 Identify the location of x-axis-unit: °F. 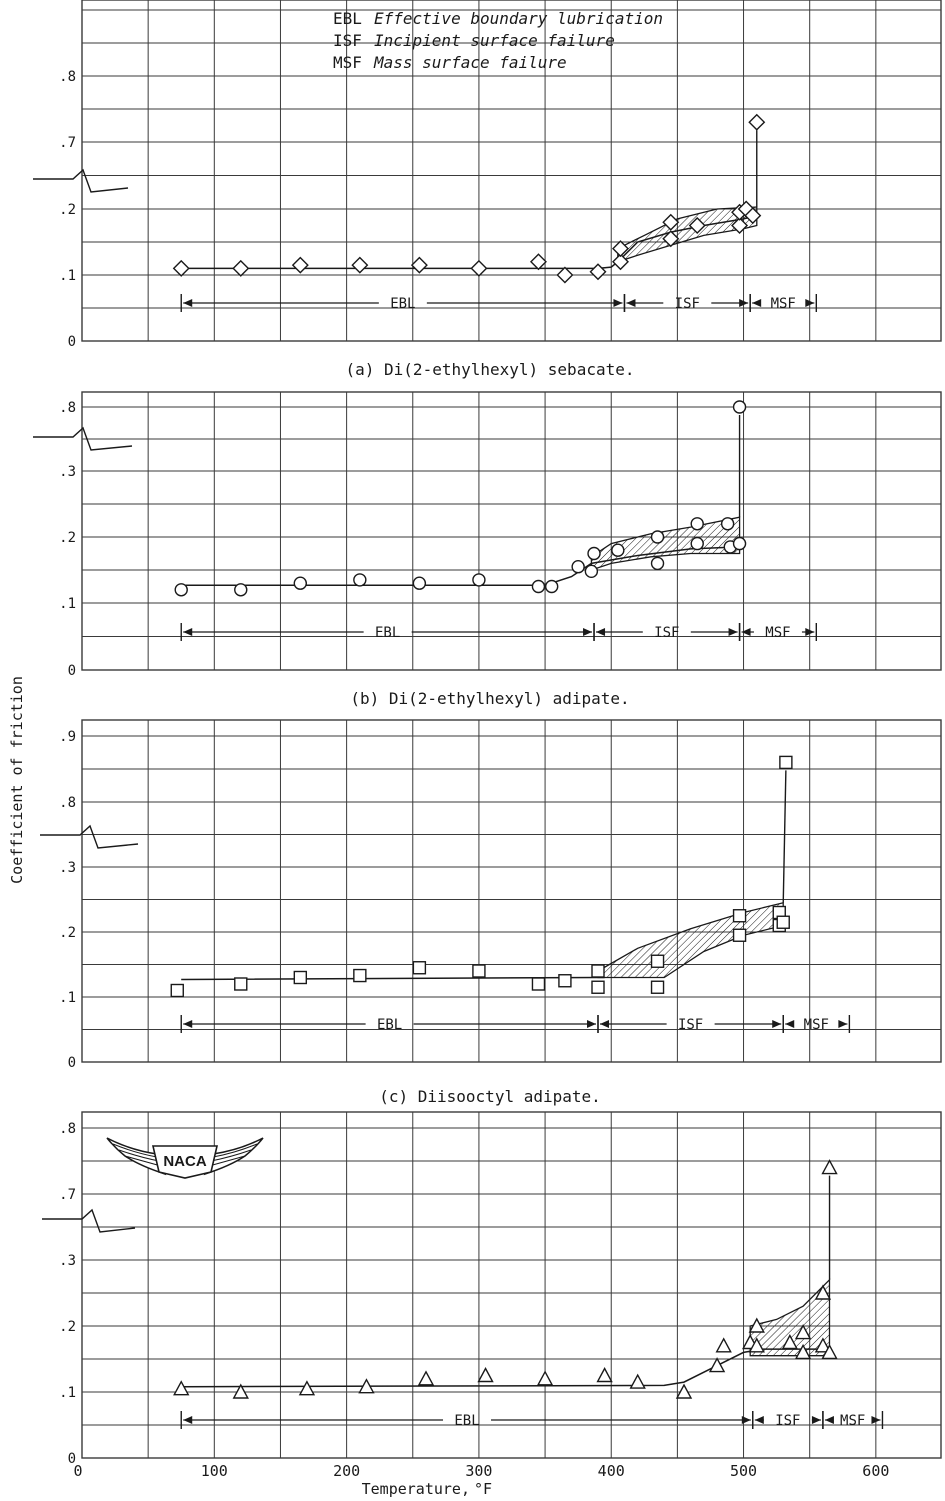
(483, 1489).